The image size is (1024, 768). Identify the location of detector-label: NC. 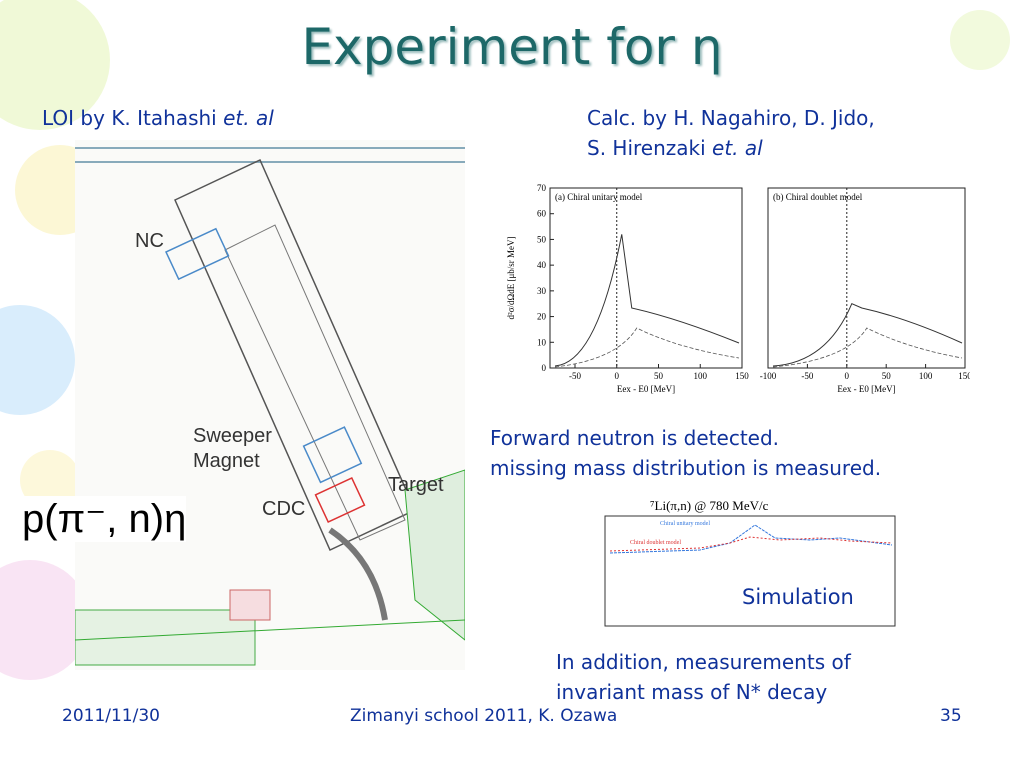
(149, 241).